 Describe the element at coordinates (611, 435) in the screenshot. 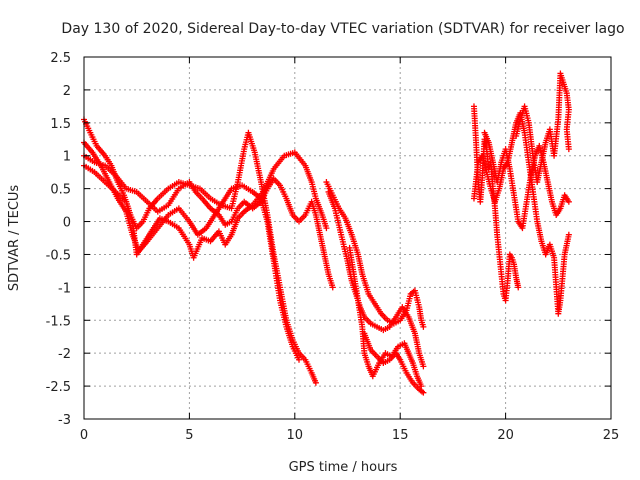

I see `x-tick-label: 25` at that location.